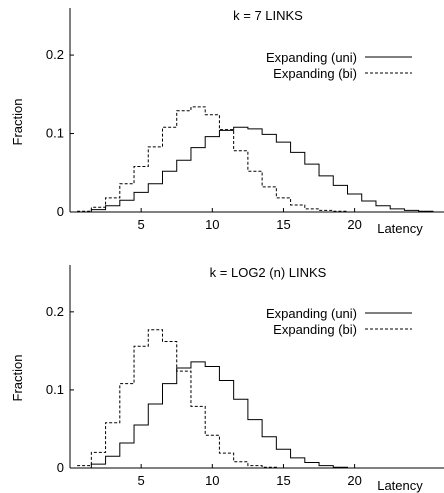 The height and width of the screenshot is (493, 444). I want to click on series-line-uni, so click(260, 169).